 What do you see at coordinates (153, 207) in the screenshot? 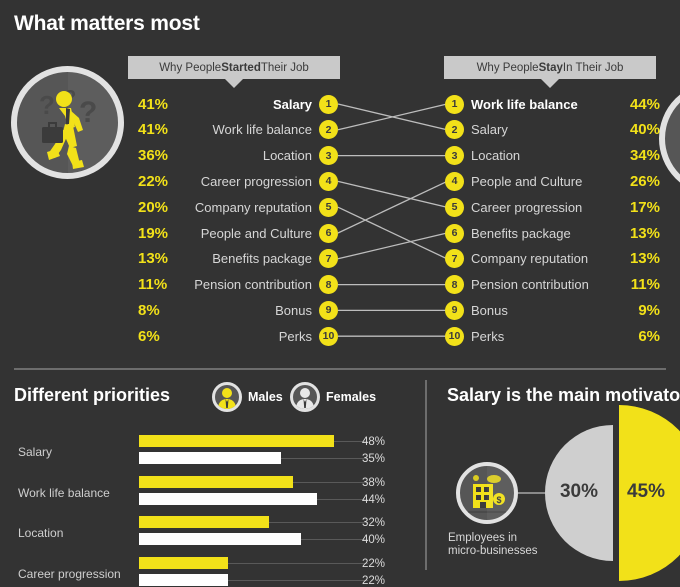
I see `rank-percent: 20%` at bounding box center [153, 207].